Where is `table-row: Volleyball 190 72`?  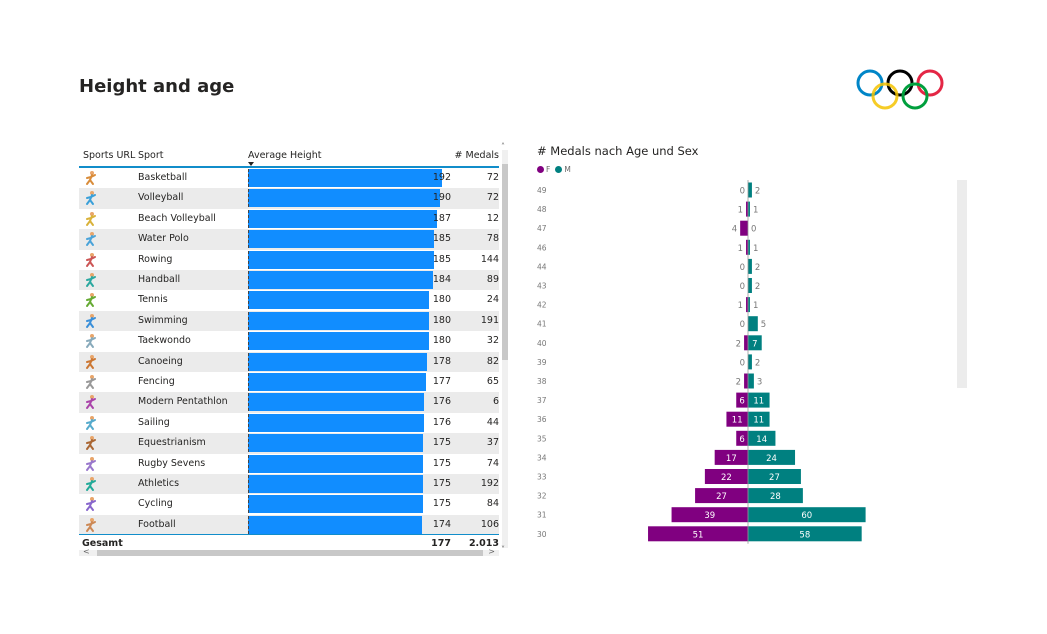 table-row: Volleyball 190 72 is located at coordinates (289, 198).